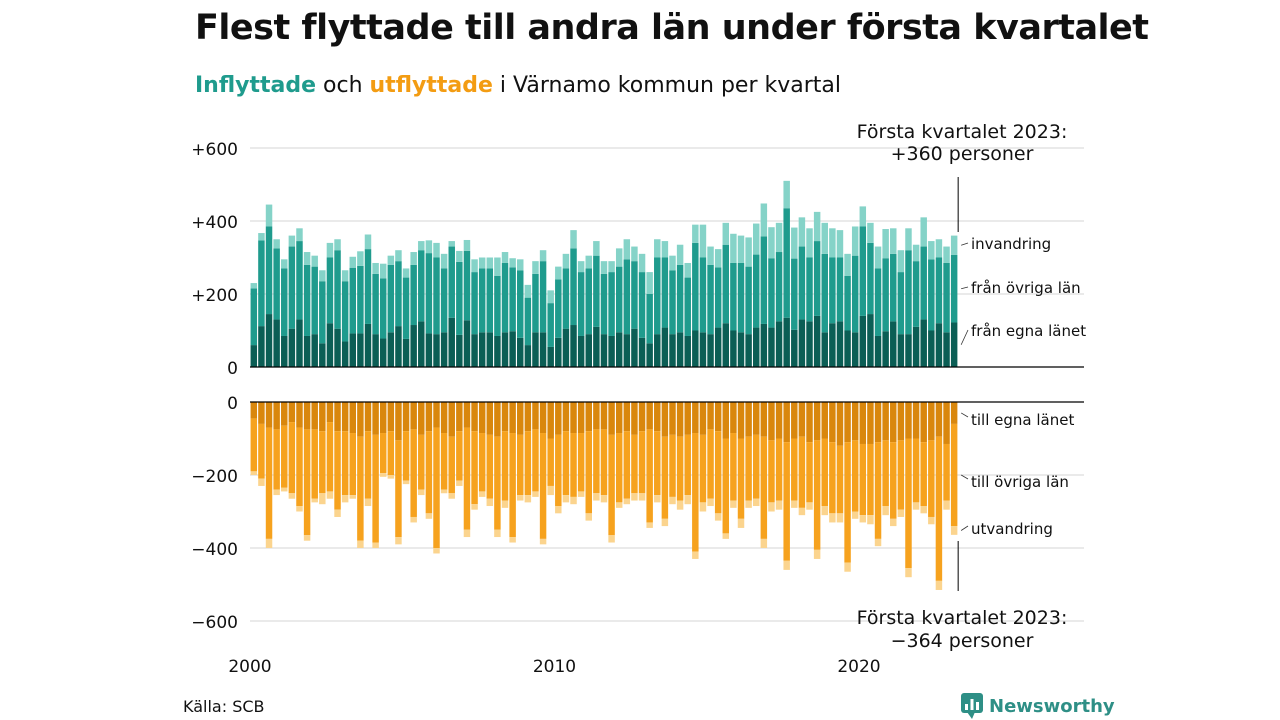 This screenshot has width=1280, height=720. I want to click on label-fran-egna-lanet: från egna länet, so click(1028, 331).